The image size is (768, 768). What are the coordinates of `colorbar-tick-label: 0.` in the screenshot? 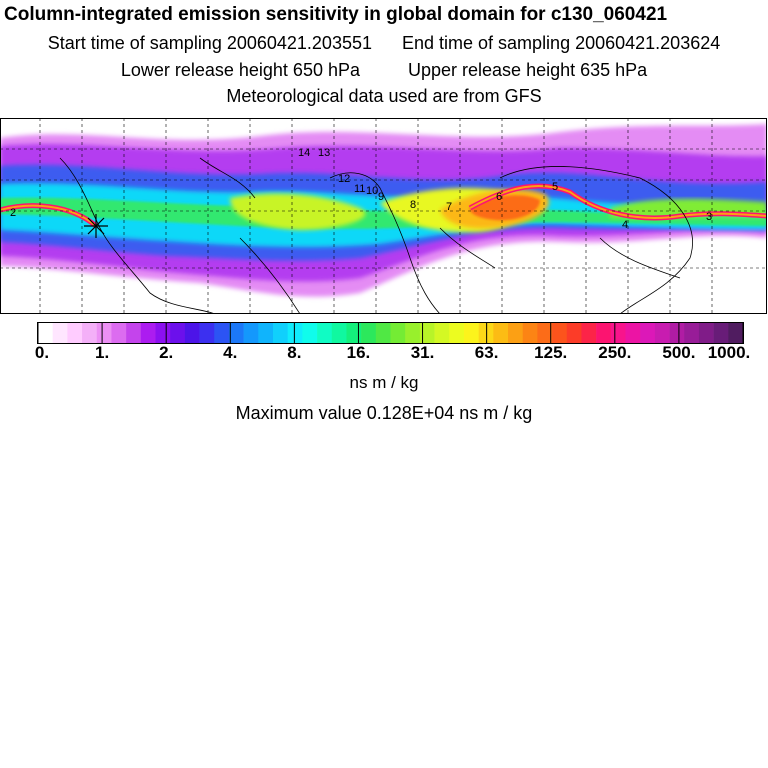 It's located at (42, 352).